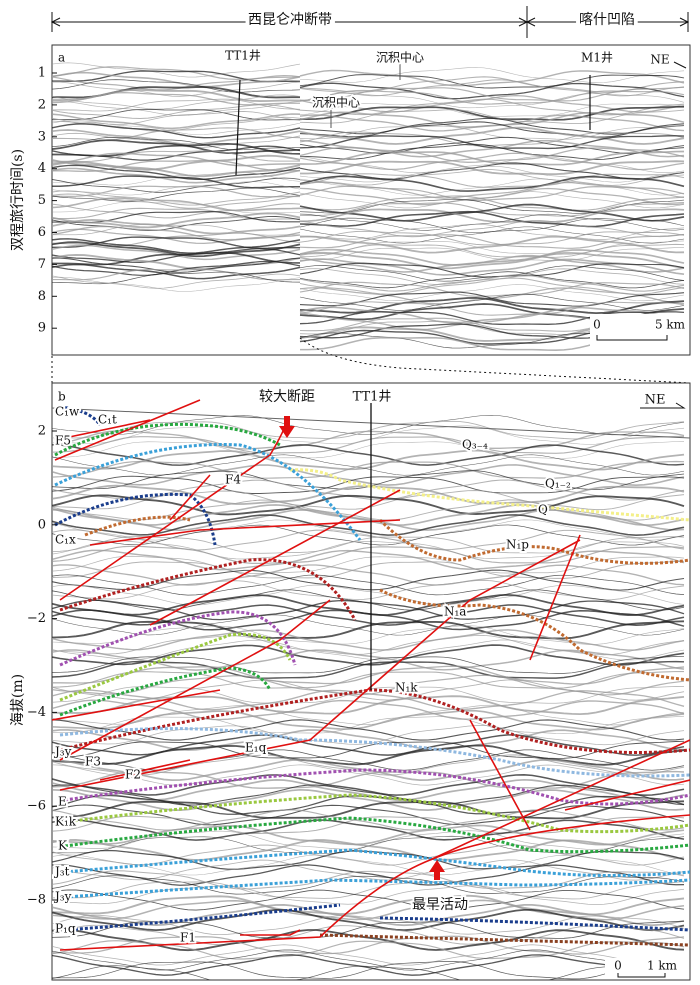 The image size is (700, 985). I want to click on y-axis-label: 双程旅行时间(s), so click(18, 200).